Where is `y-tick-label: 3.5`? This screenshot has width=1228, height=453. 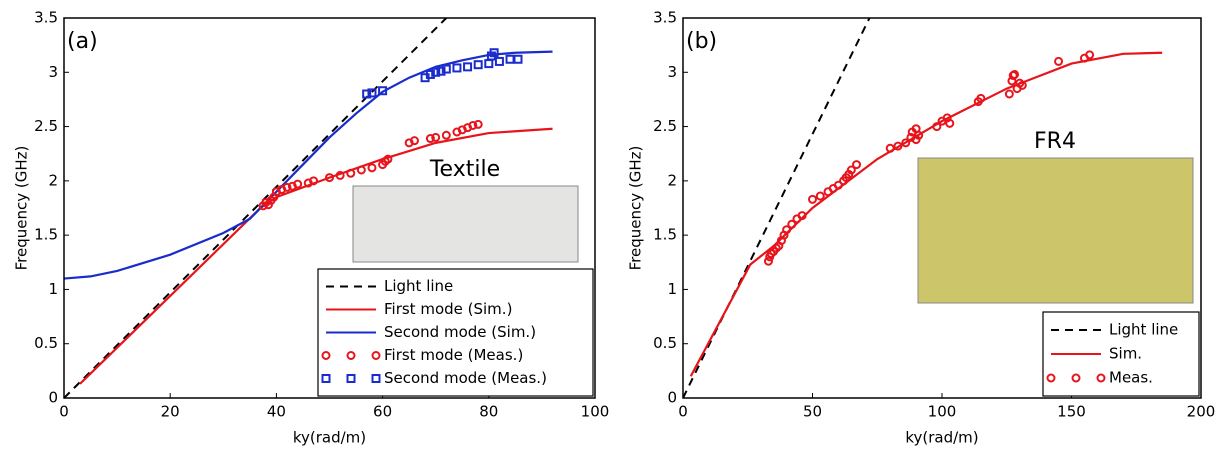
y-tick-label: 3.5 is located at coordinates (665, 18).